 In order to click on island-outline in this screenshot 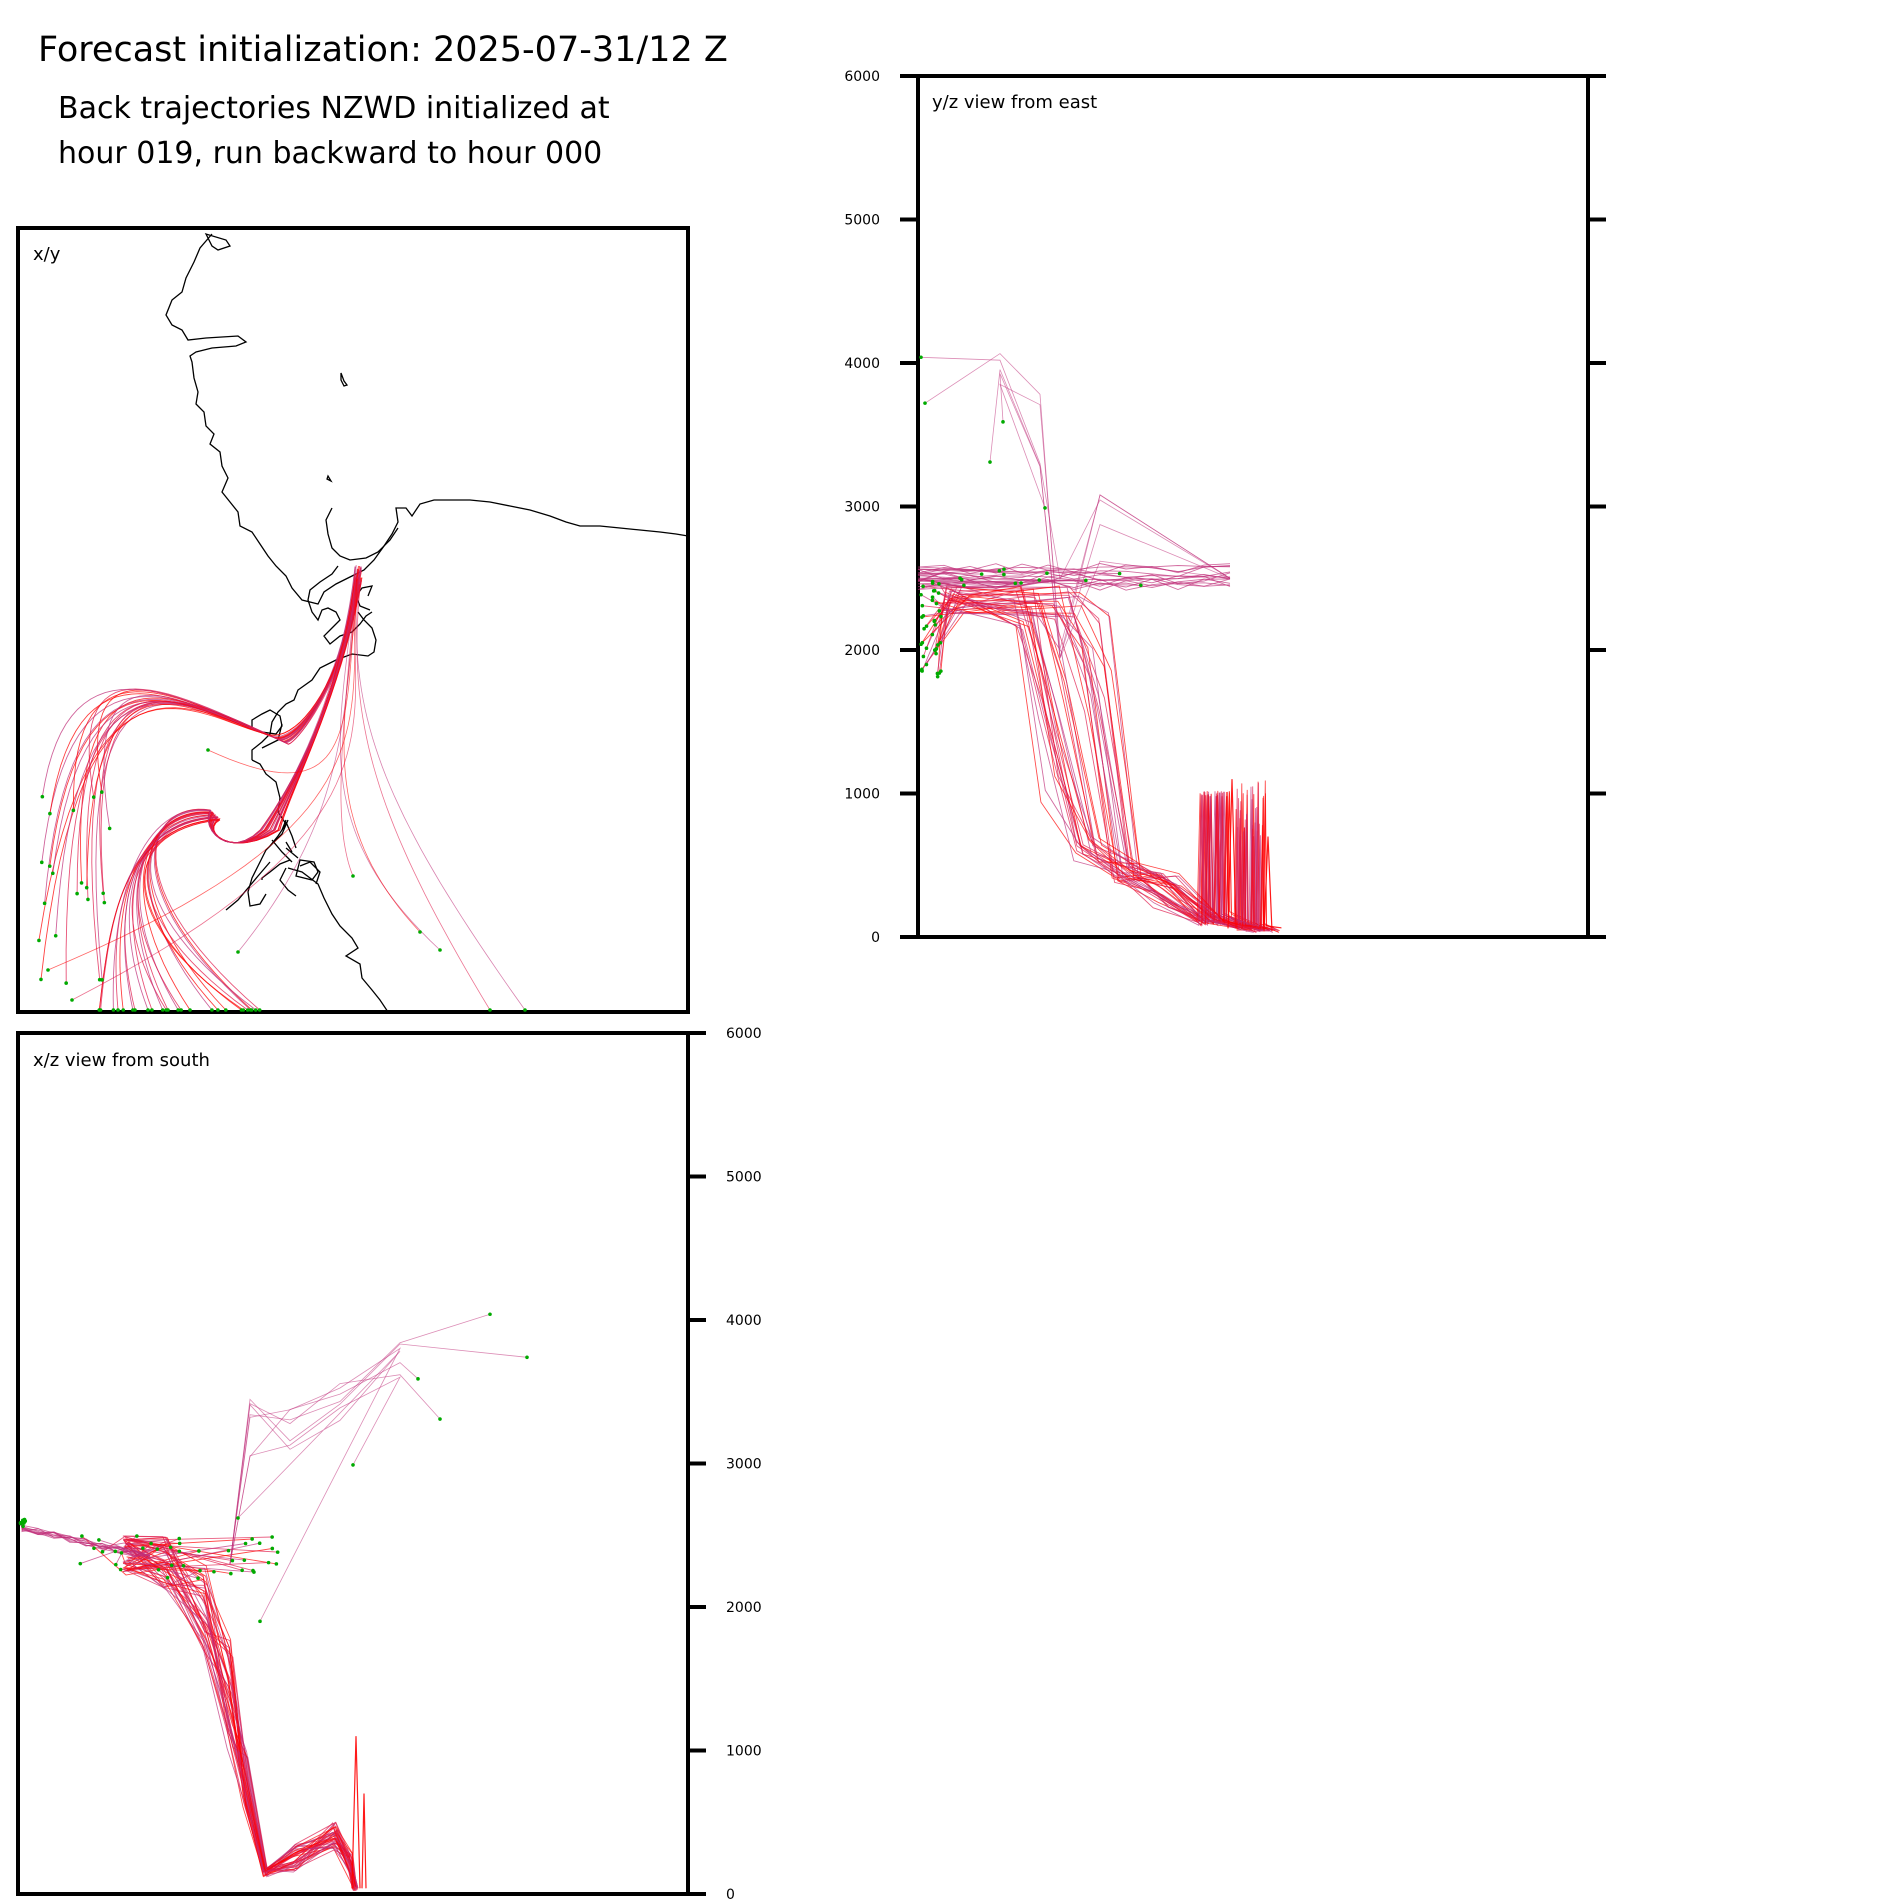, I will do `click(329, 478)`.